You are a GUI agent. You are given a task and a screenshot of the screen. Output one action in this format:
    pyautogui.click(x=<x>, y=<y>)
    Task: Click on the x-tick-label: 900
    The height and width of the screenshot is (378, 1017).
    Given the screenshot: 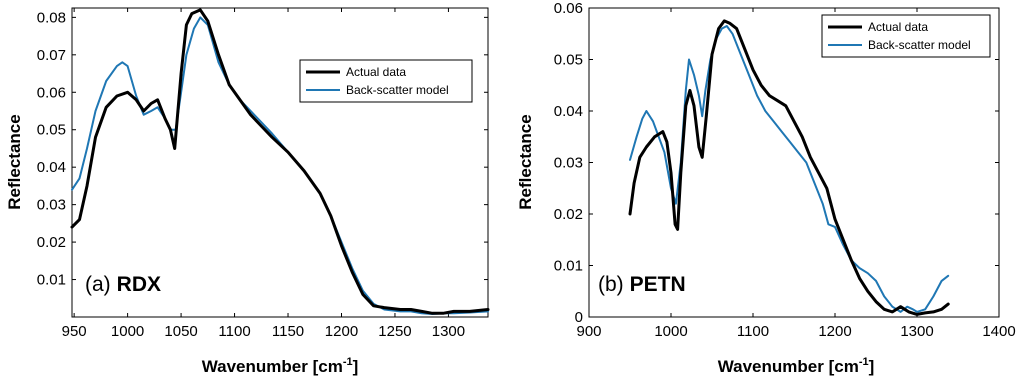 What is the action you would take?
    pyautogui.click(x=588, y=331)
    